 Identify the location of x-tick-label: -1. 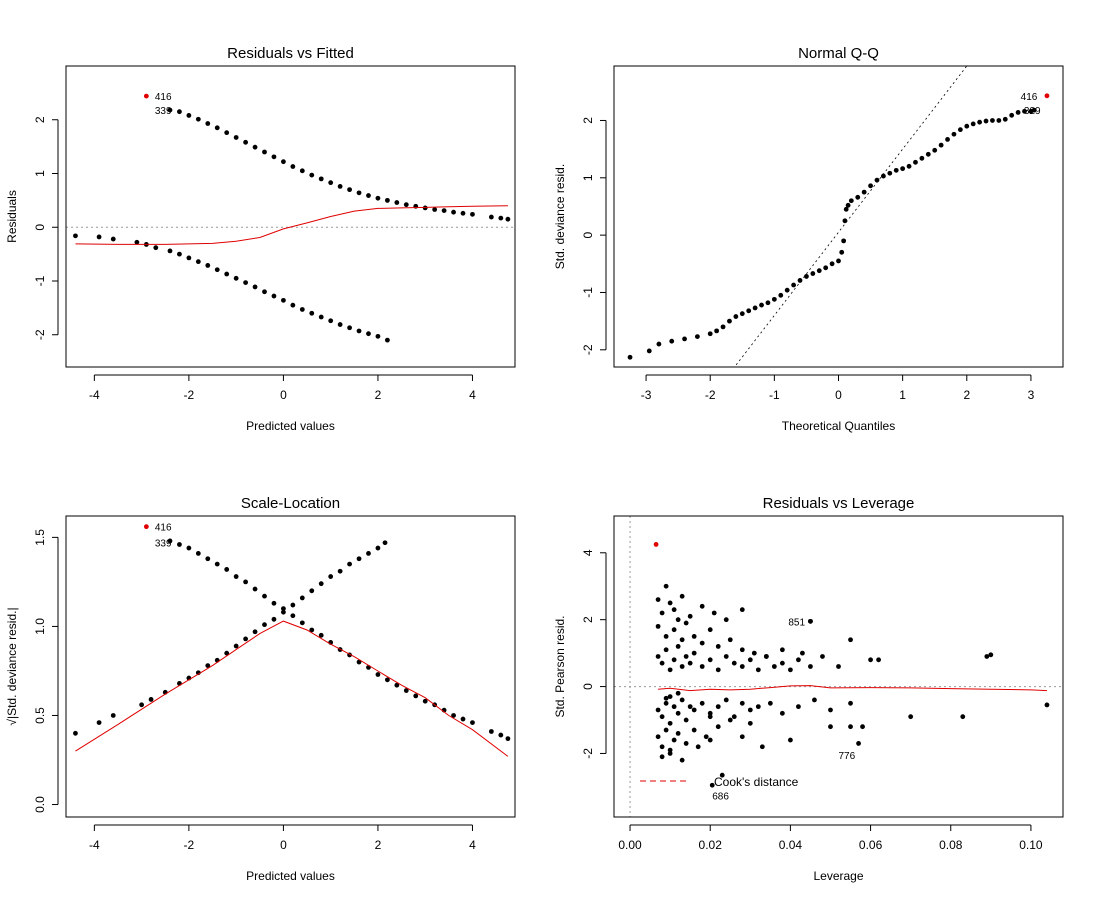
(774, 395).